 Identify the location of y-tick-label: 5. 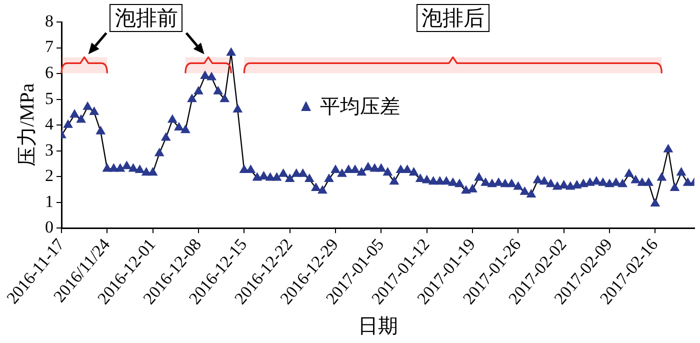
(49, 98).